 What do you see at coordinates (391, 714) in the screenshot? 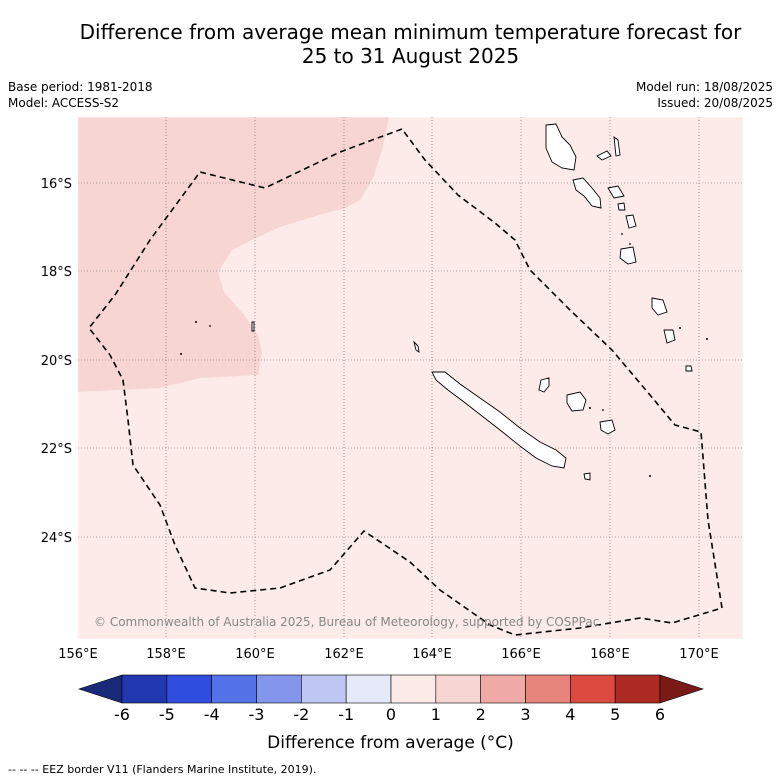
I see `colorbar-tick-label: 0` at bounding box center [391, 714].